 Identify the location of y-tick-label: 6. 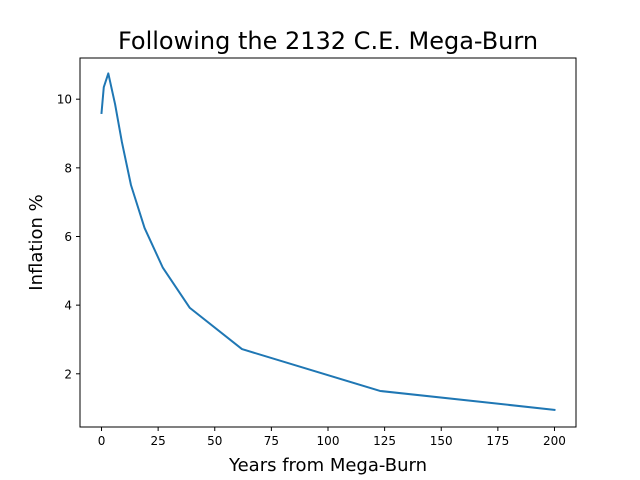
(68, 237).